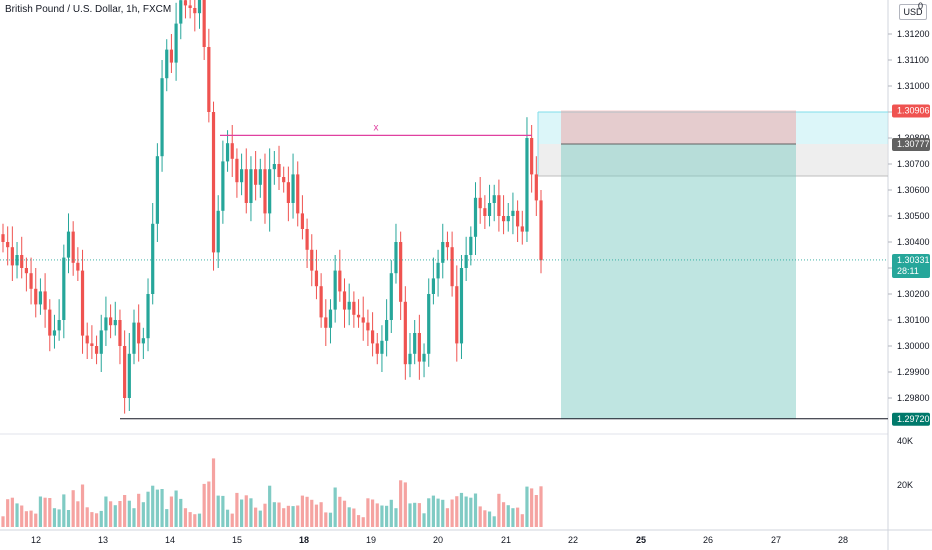  Describe the element at coordinates (678, 281) in the screenshot. I see `profit-target-zone` at that location.